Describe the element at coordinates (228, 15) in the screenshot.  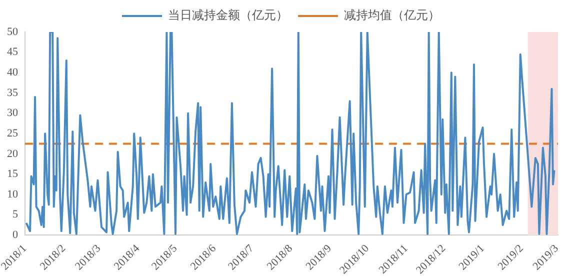
I see `legend-label: 当日减持金额（亿元）` at that location.